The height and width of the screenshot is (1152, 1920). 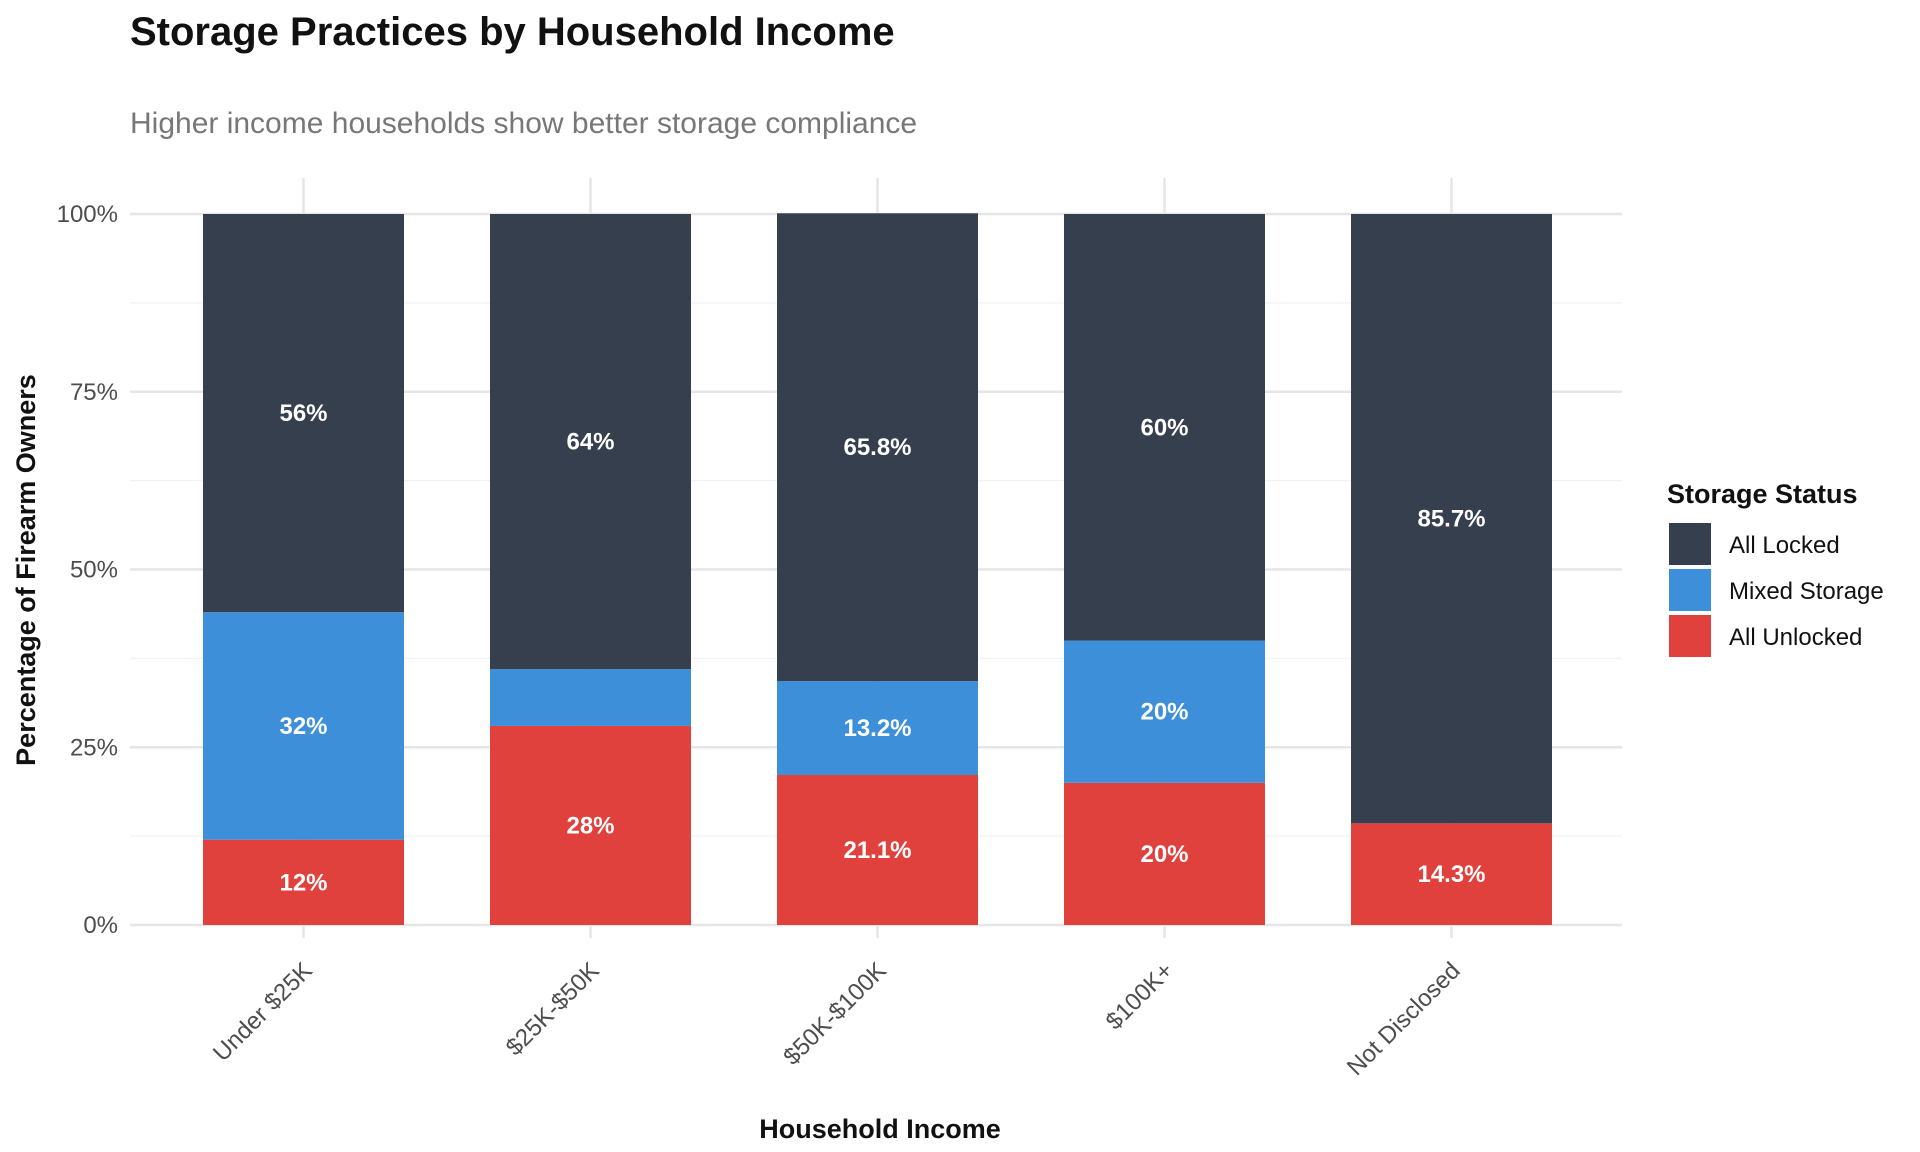 I want to click on x-tick-label: Not Disclosed, so click(x=1404, y=1019).